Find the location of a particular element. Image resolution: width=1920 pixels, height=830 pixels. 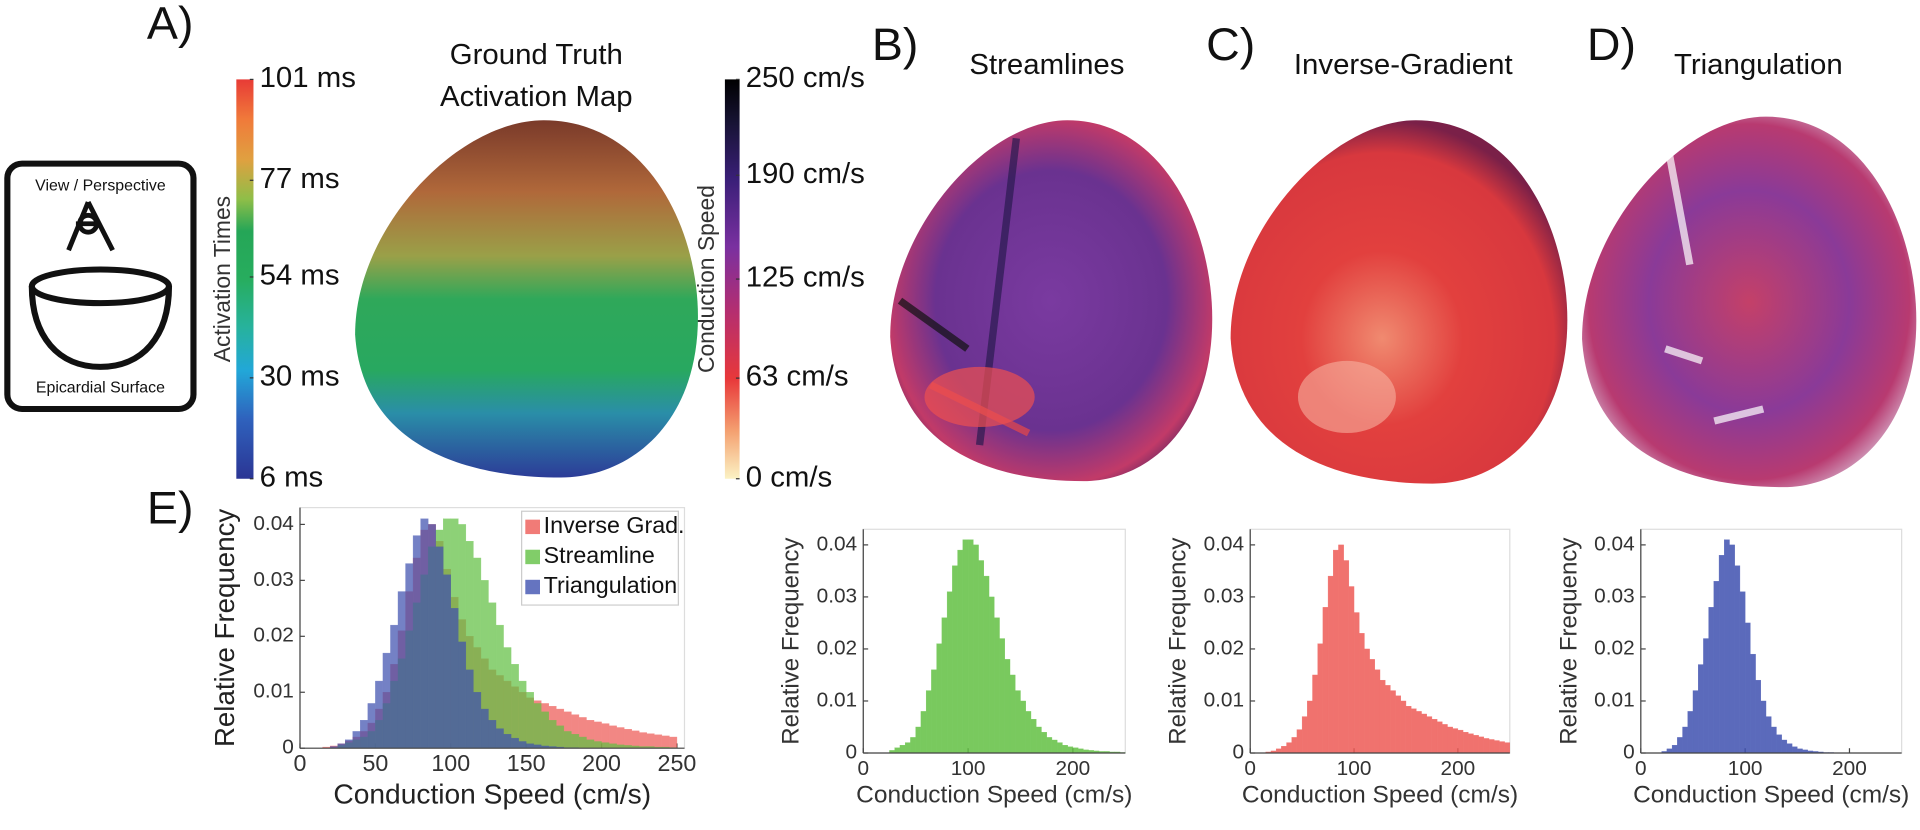

colorbar-tick-label: 6 ms is located at coordinates (292, 478).